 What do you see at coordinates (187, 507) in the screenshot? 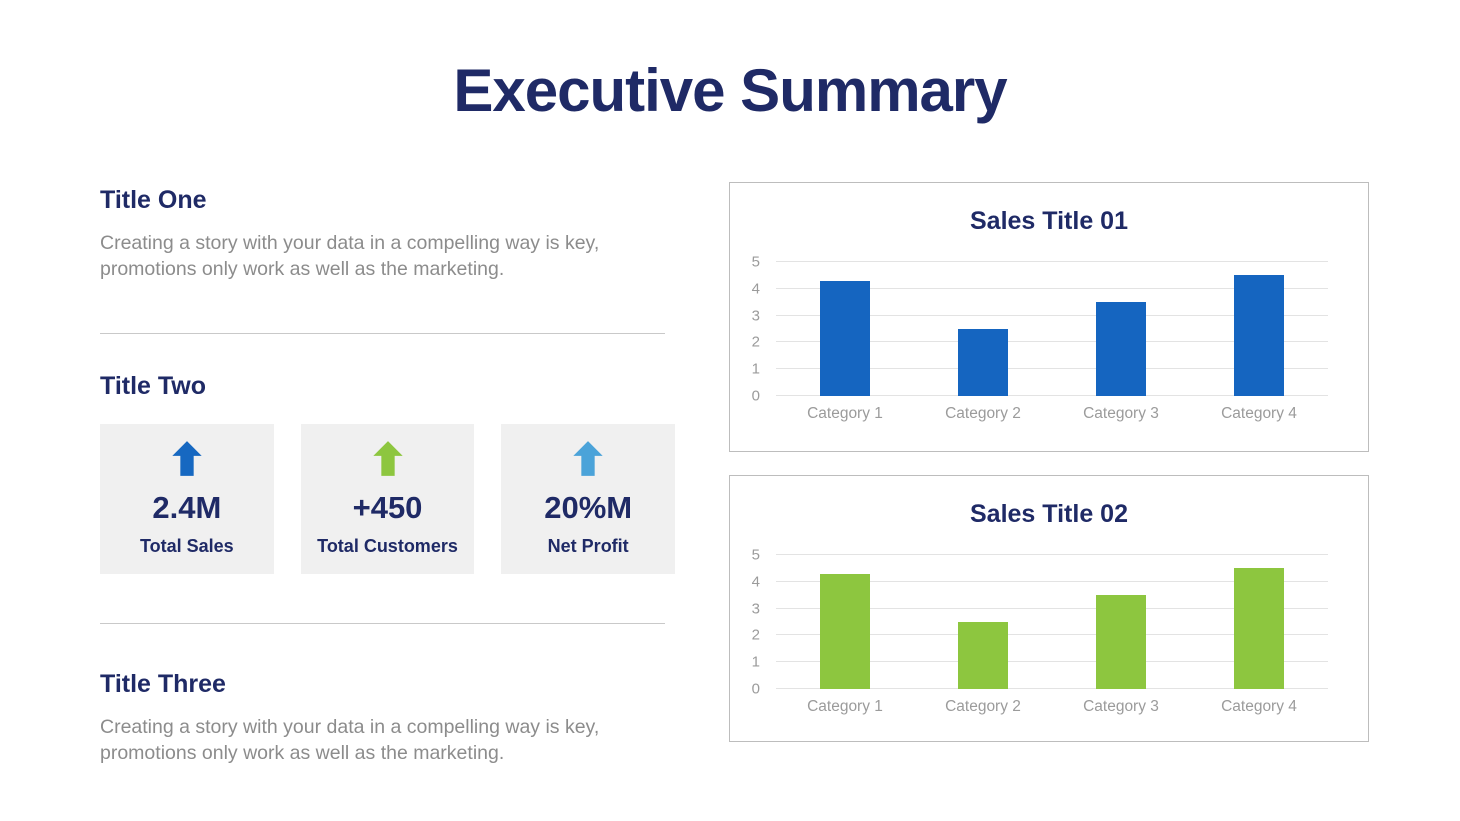
I see `stat-value: 2.4M` at bounding box center [187, 507].